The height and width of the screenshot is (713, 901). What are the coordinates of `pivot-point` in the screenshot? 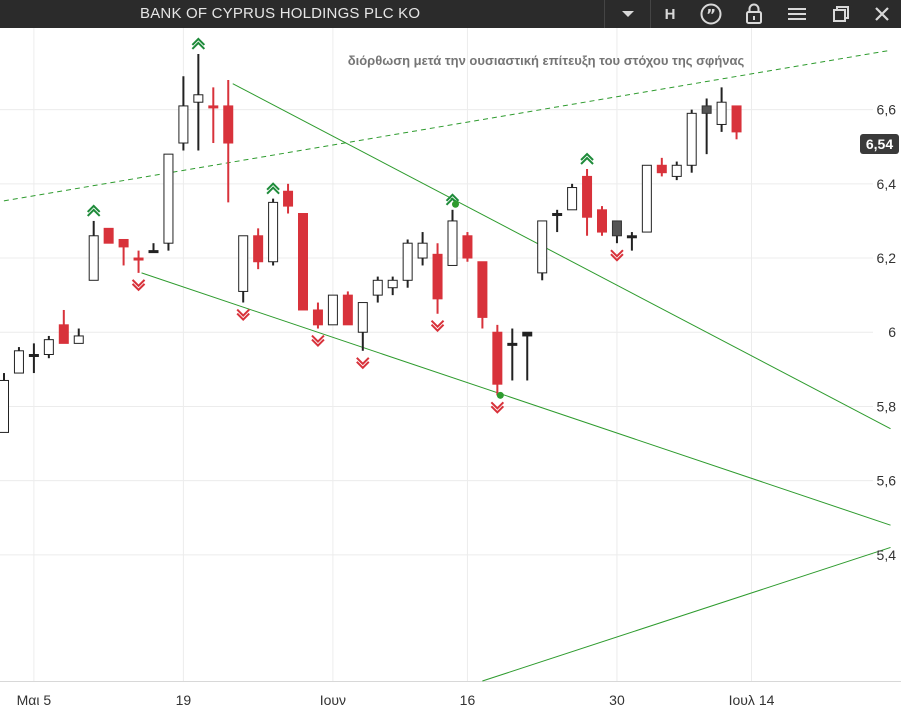 It's located at (455, 204).